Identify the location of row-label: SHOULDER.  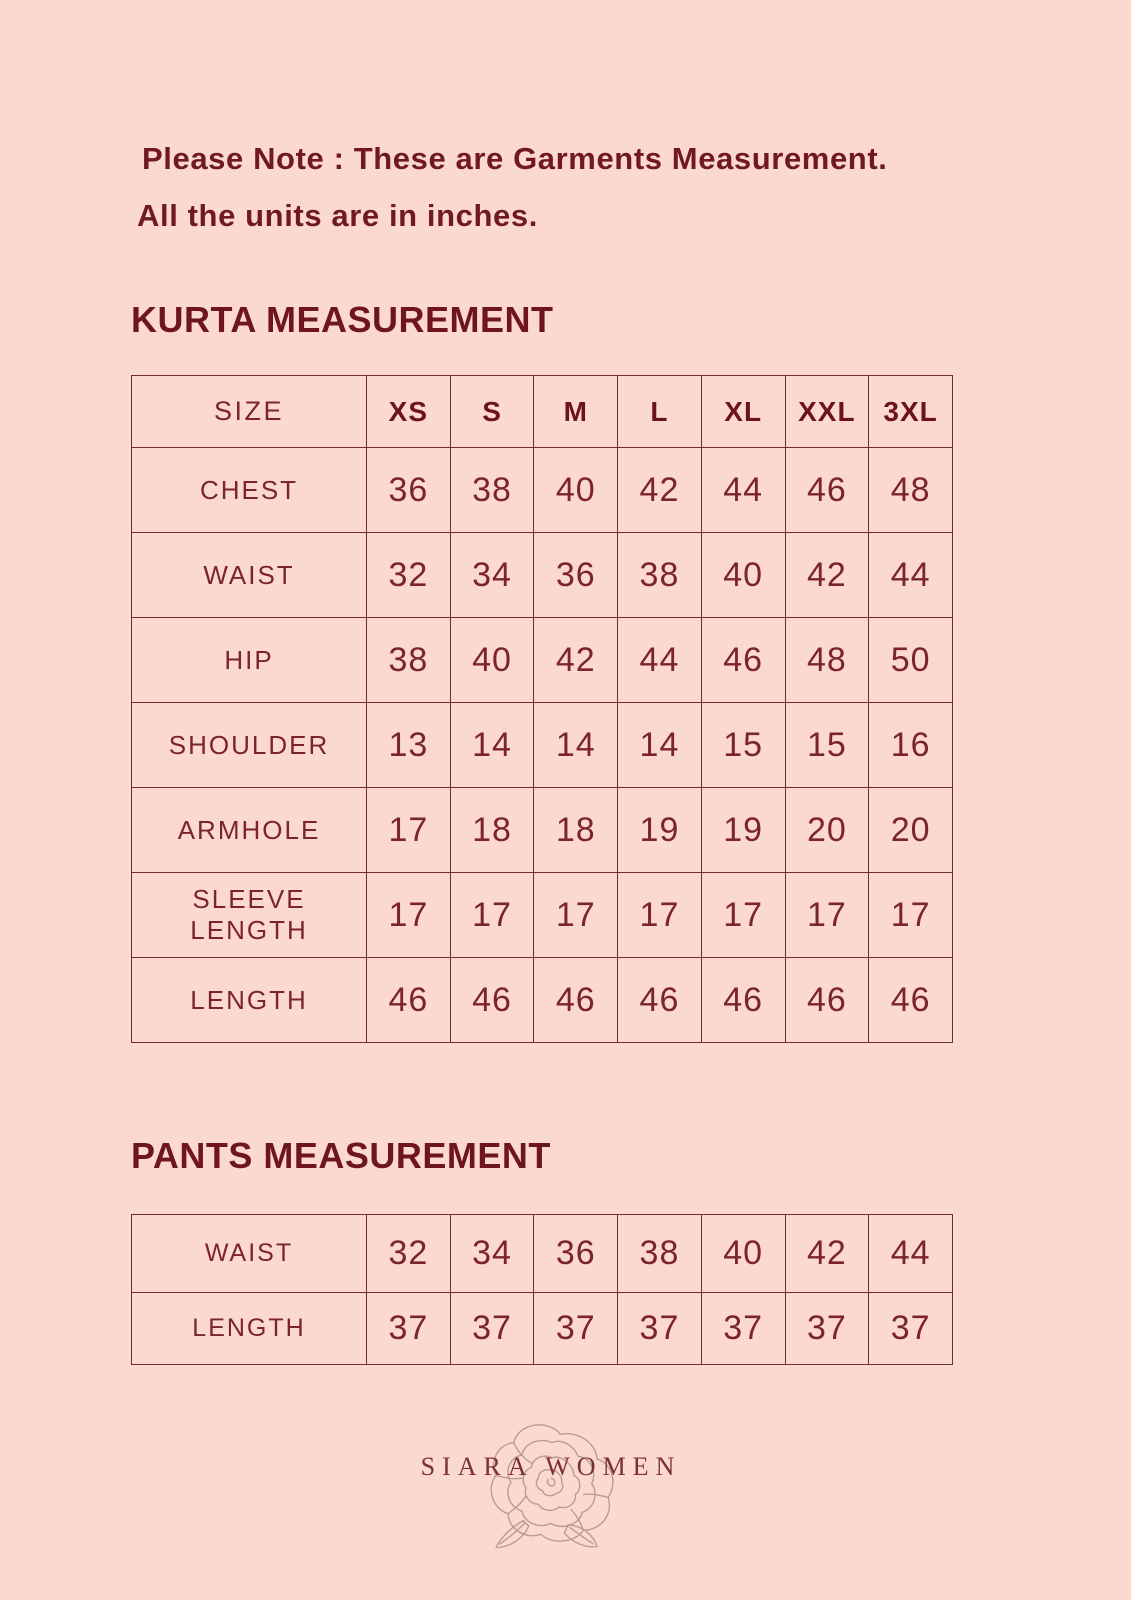
(249, 745).